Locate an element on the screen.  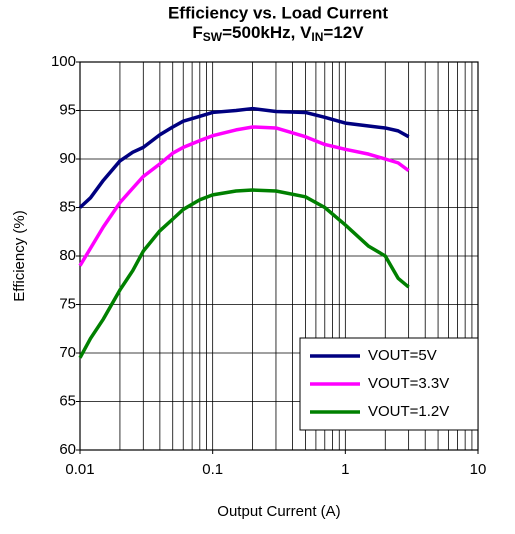
y-tick-label: 60 is located at coordinates (67, 449).